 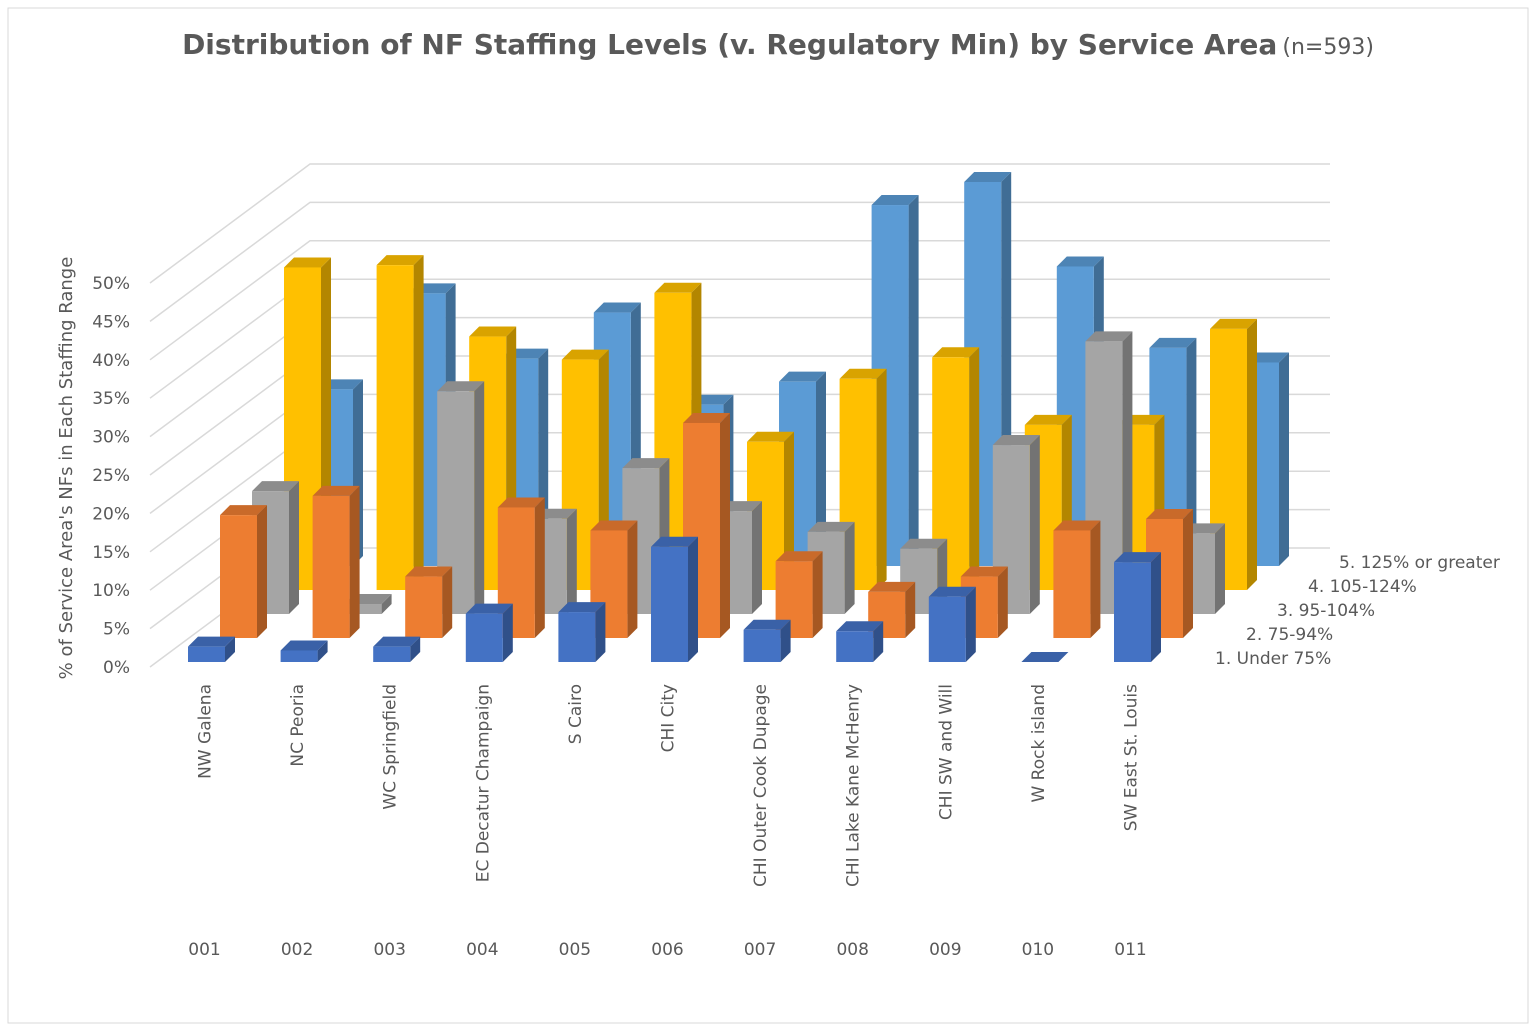 What do you see at coordinates (1038, 950) in the screenshot?
I see `category-code: 010` at bounding box center [1038, 950].